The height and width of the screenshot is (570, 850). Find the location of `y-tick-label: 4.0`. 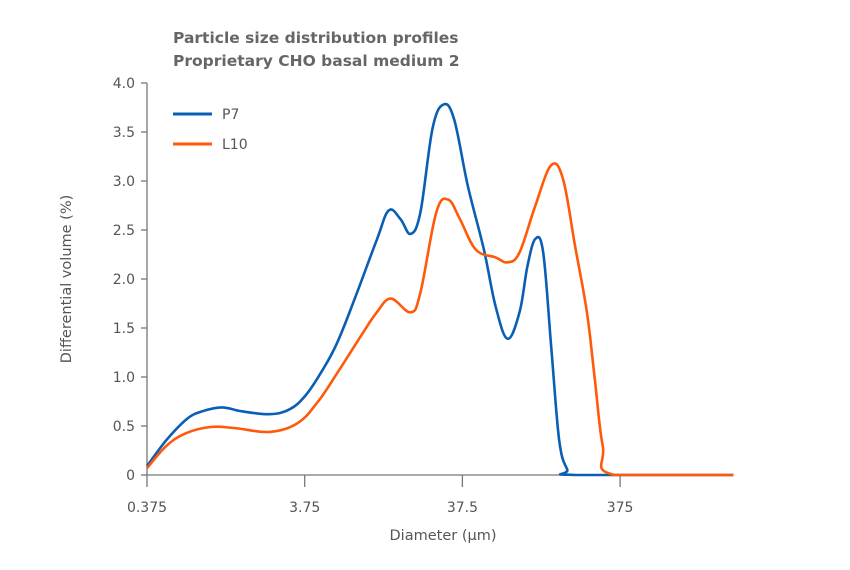

y-tick-label: 4.0 is located at coordinates (124, 84).